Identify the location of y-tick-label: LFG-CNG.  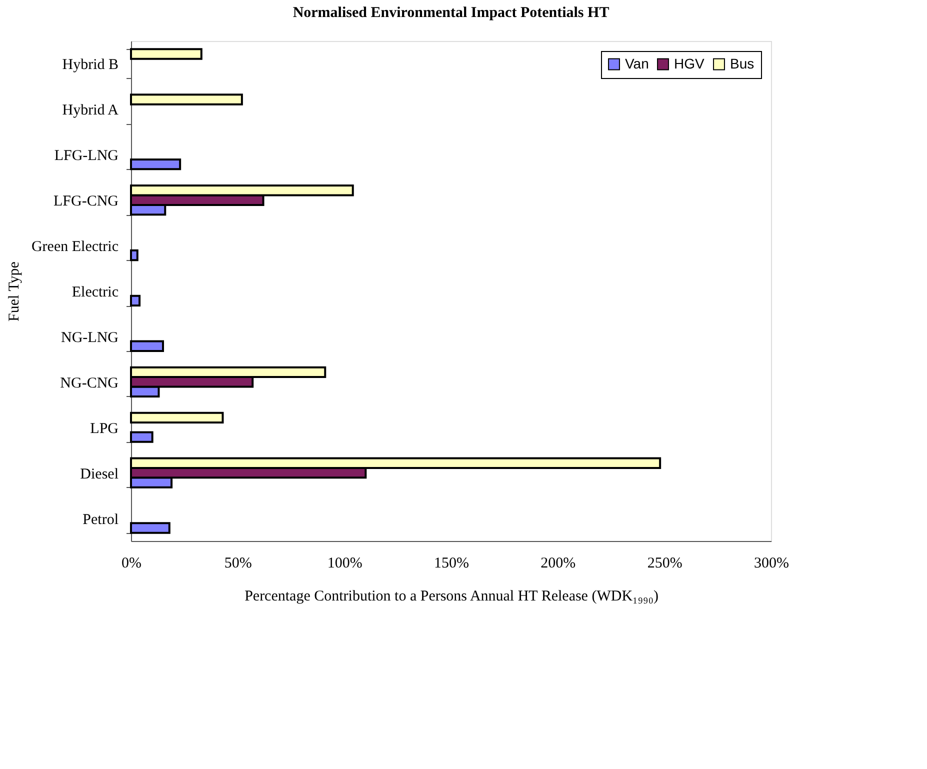
(86, 202).